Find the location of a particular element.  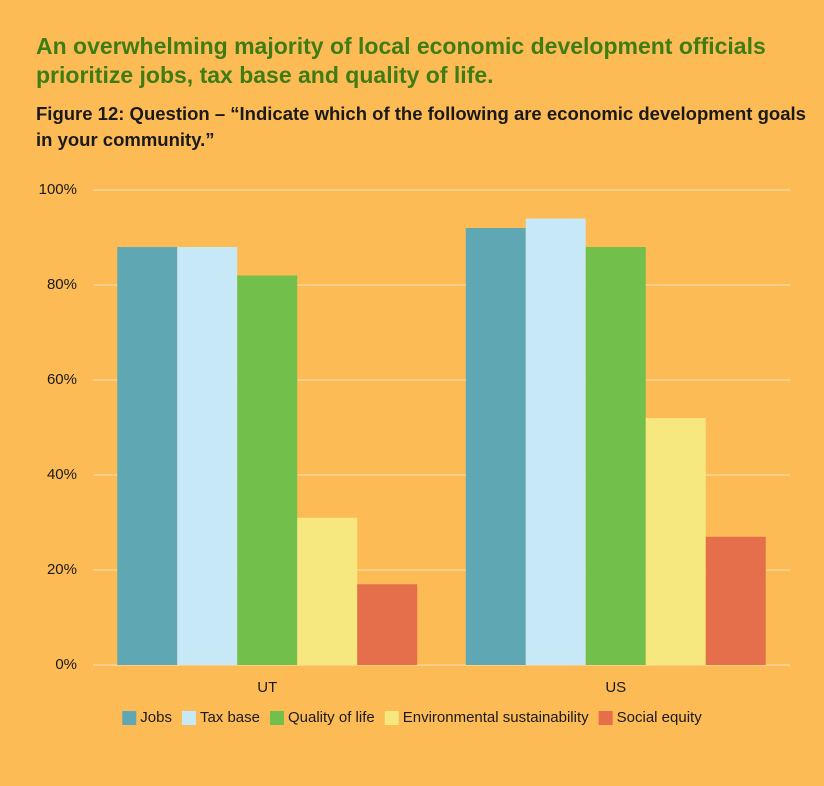

y-tick-label: 80% is located at coordinates (62, 284).